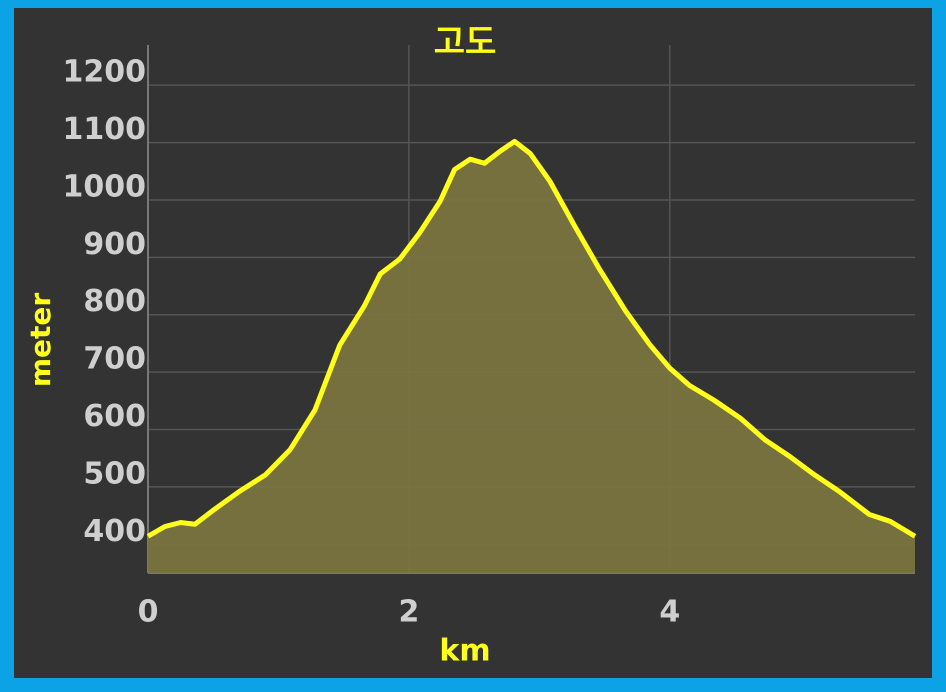  What do you see at coordinates (114, 416) in the screenshot?
I see `y-tick-label: 600` at bounding box center [114, 416].